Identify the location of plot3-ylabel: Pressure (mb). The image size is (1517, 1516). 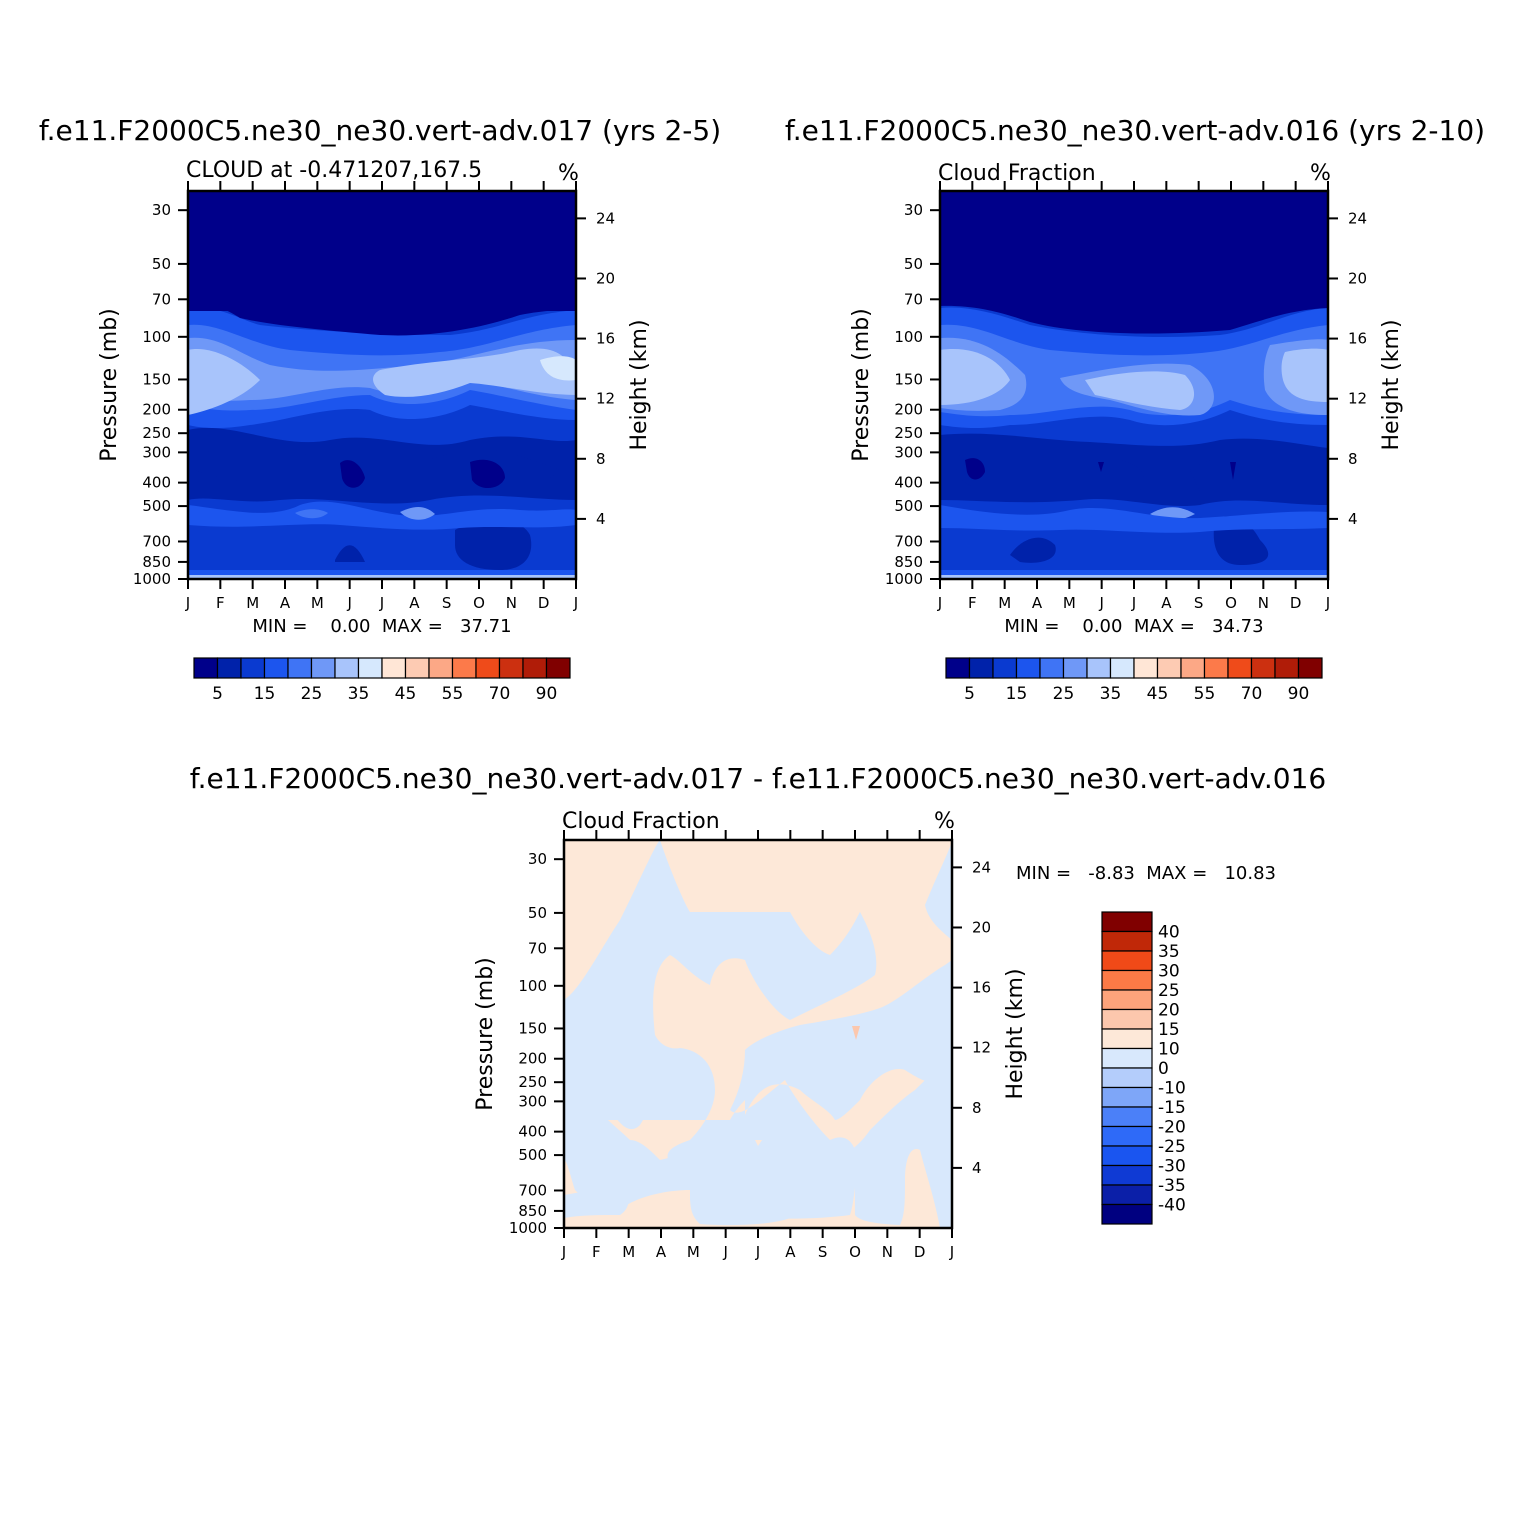
(485, 1034).